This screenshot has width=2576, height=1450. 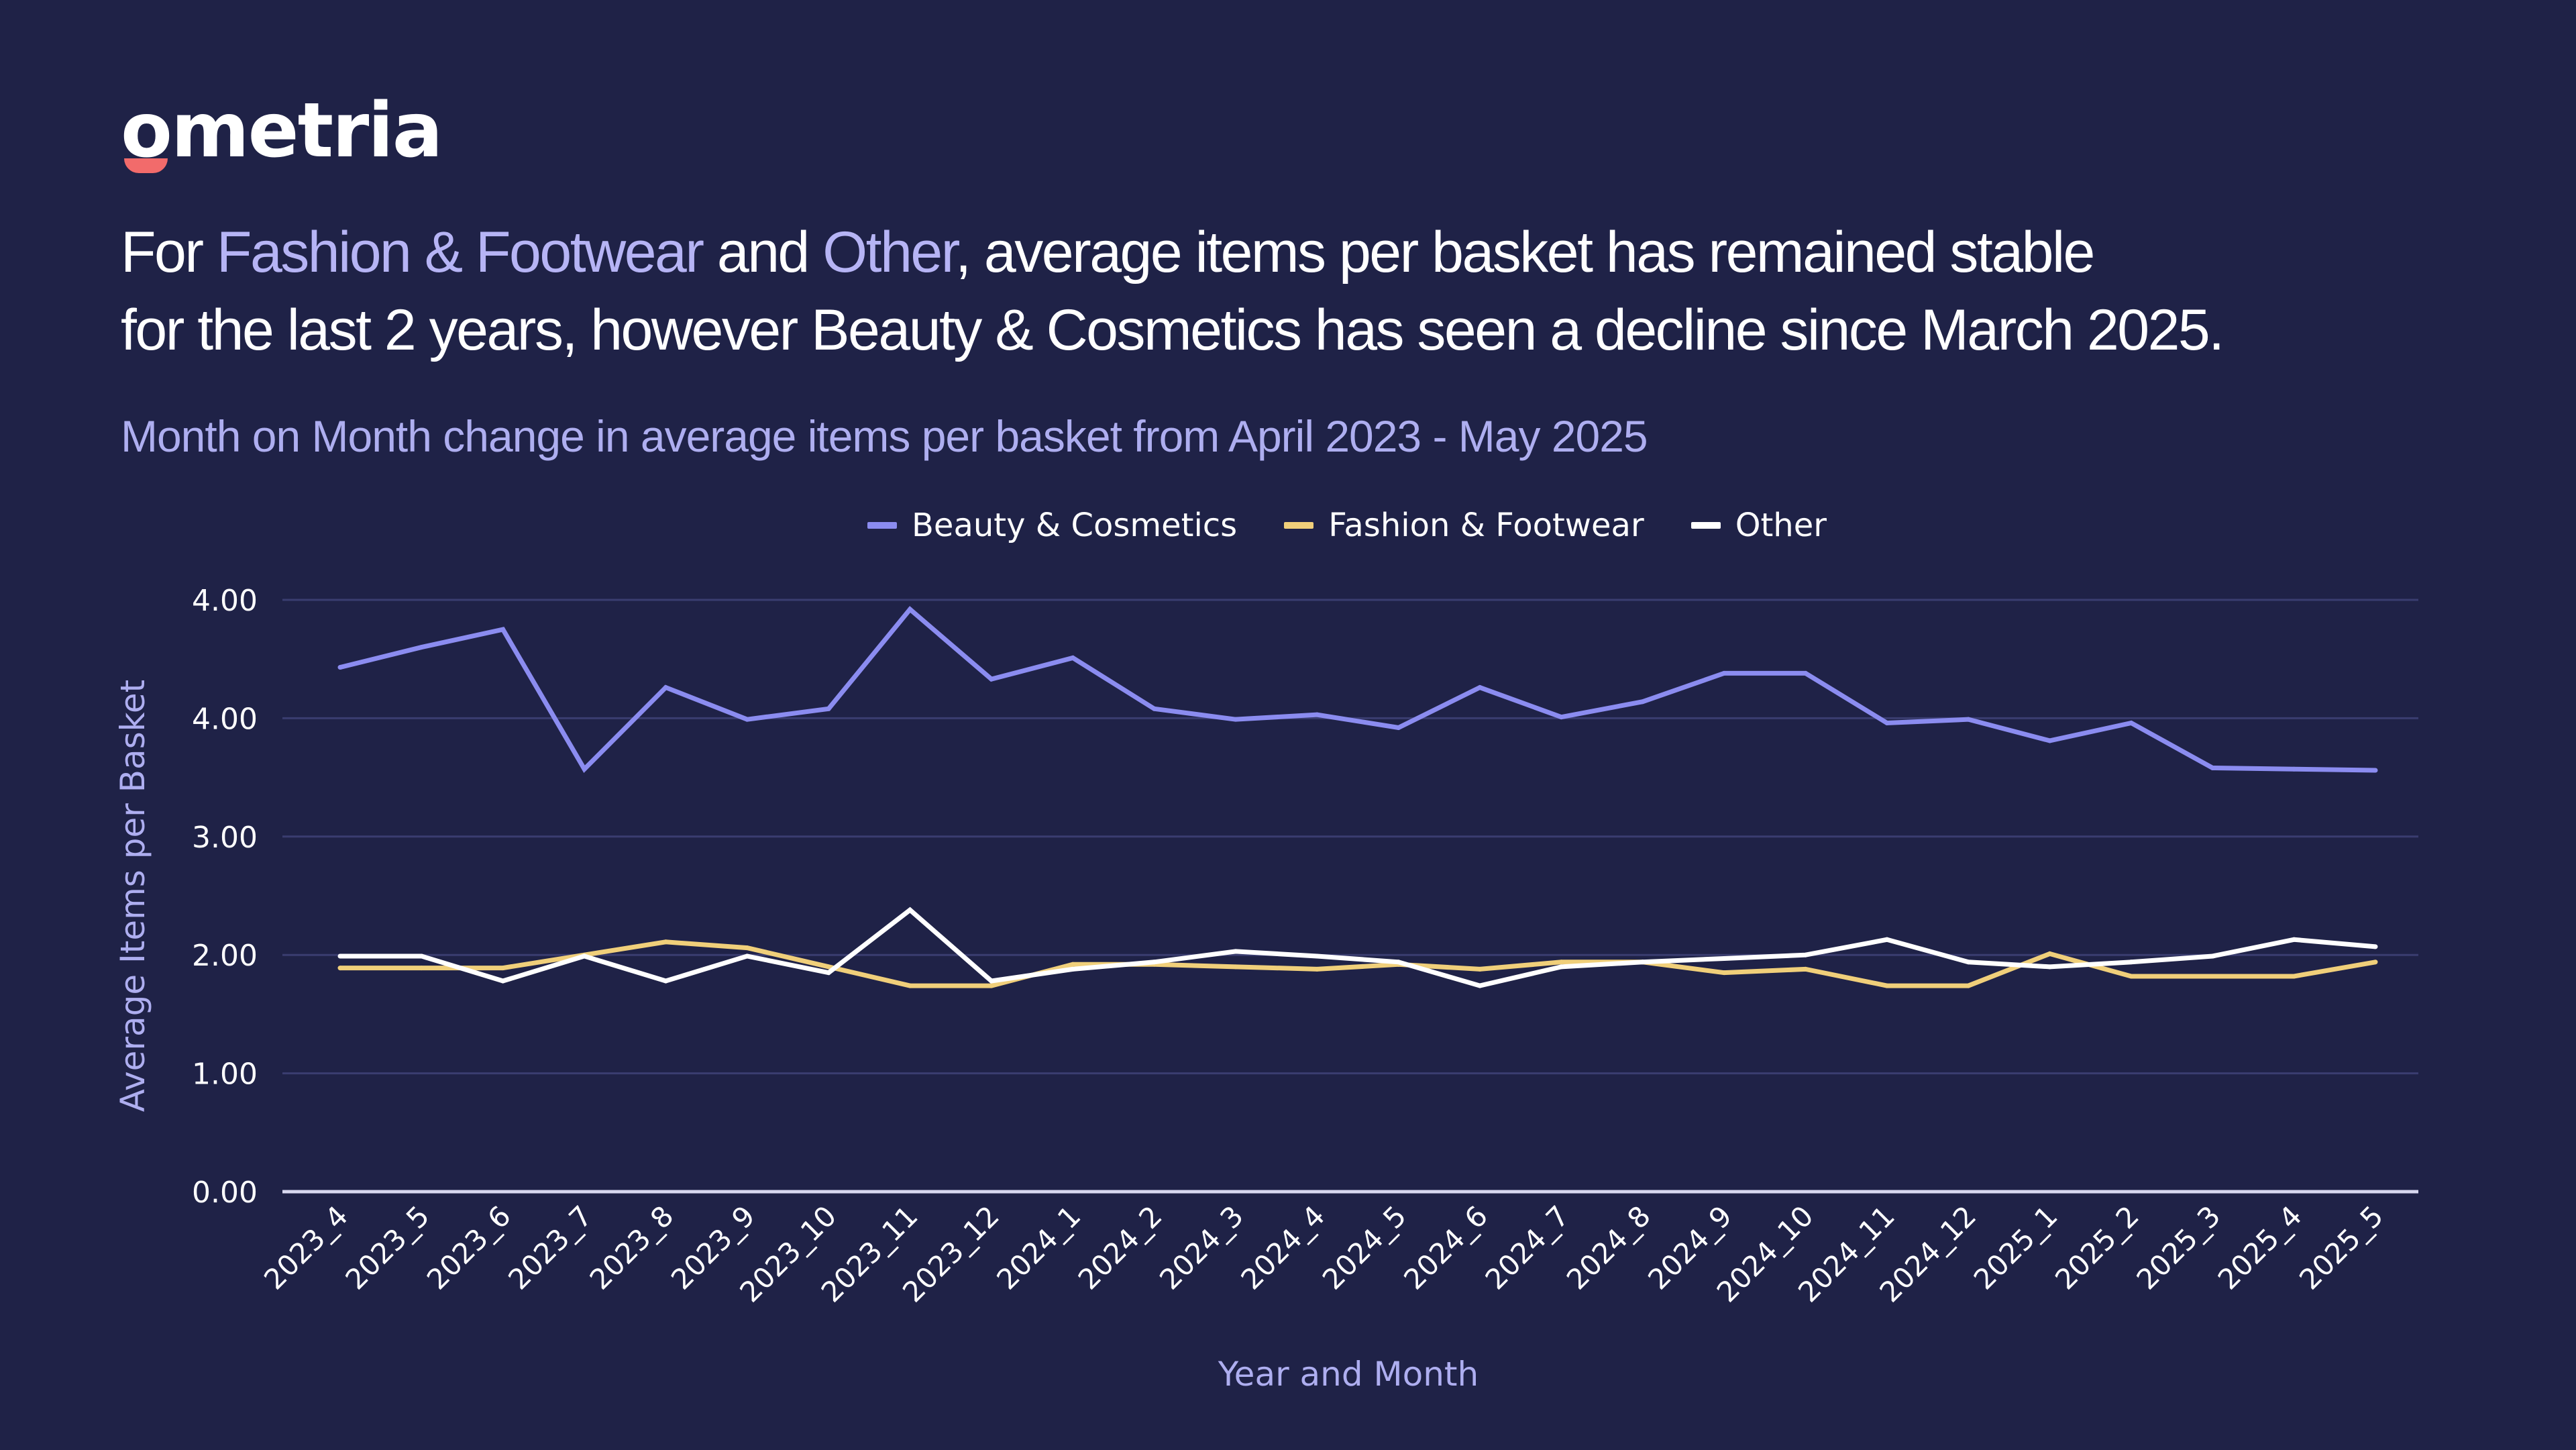 I want to click on y-tick-label: 3.00, so click(x=225, y=838).